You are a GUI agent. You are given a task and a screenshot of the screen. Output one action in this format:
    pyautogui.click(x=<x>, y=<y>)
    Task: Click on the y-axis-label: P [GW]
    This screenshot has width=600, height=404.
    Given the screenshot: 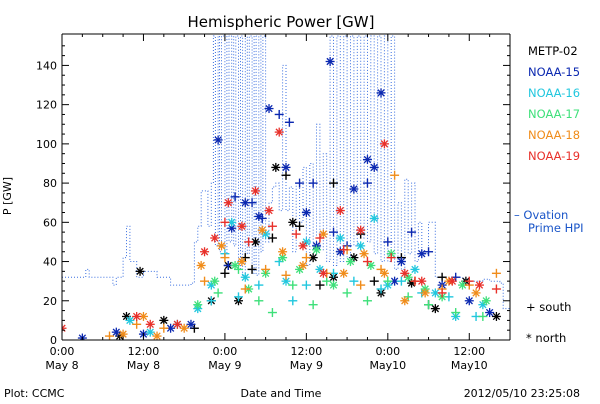 What is the action you would take?
    pyautogui.click(x=7, y=196)
    